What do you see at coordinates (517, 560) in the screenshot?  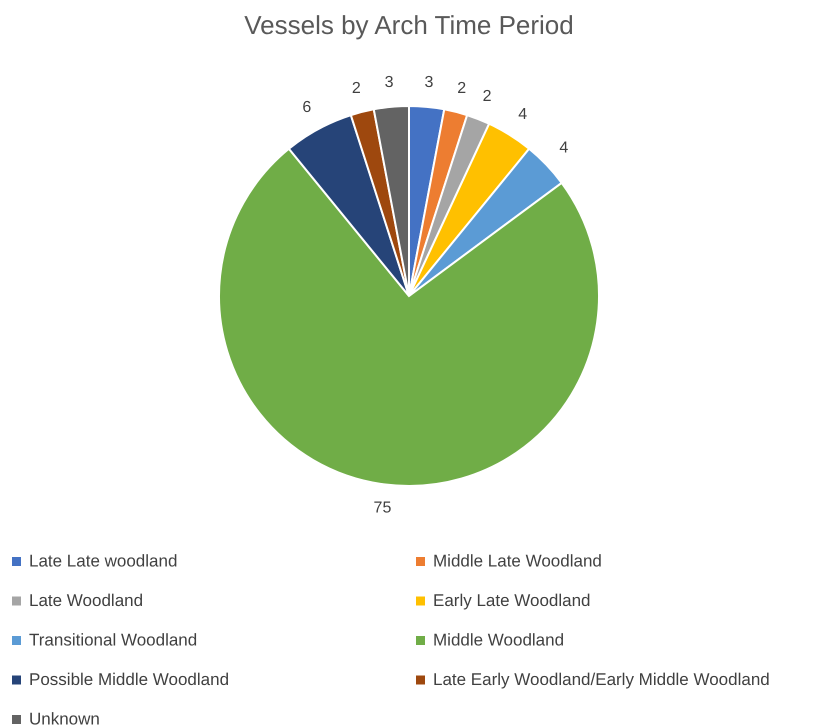 I see `legend-label: Middle Late Woodland` at bounding box center [517, 560].